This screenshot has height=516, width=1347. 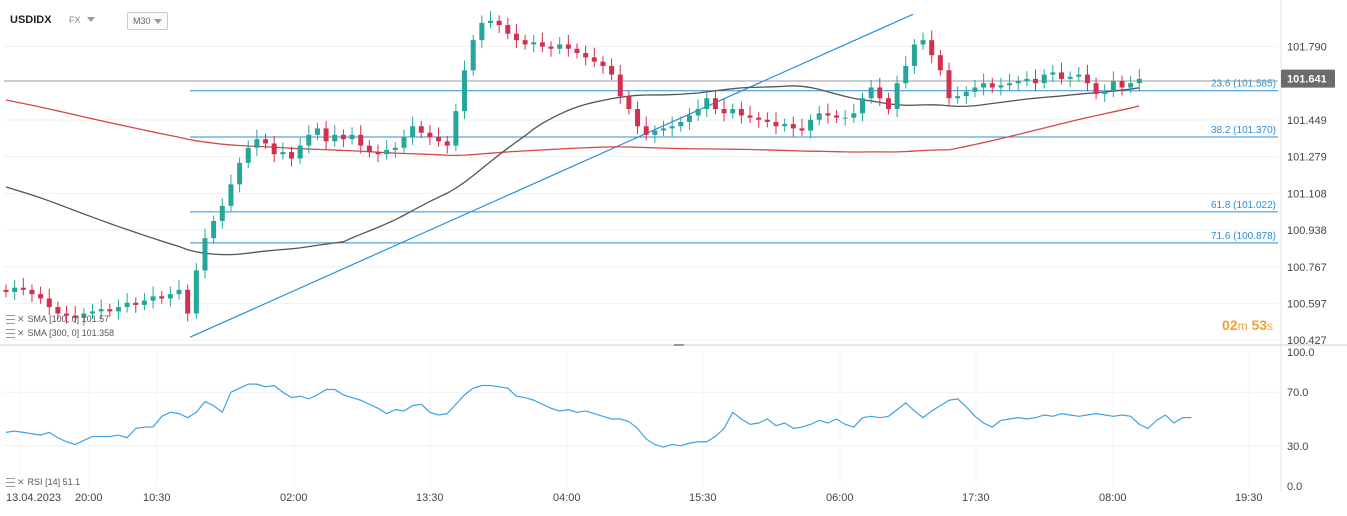 What do you see at coordinates (598, 415) in the screenshot?
I see `rsi-line` at bounding box center [598, 415].